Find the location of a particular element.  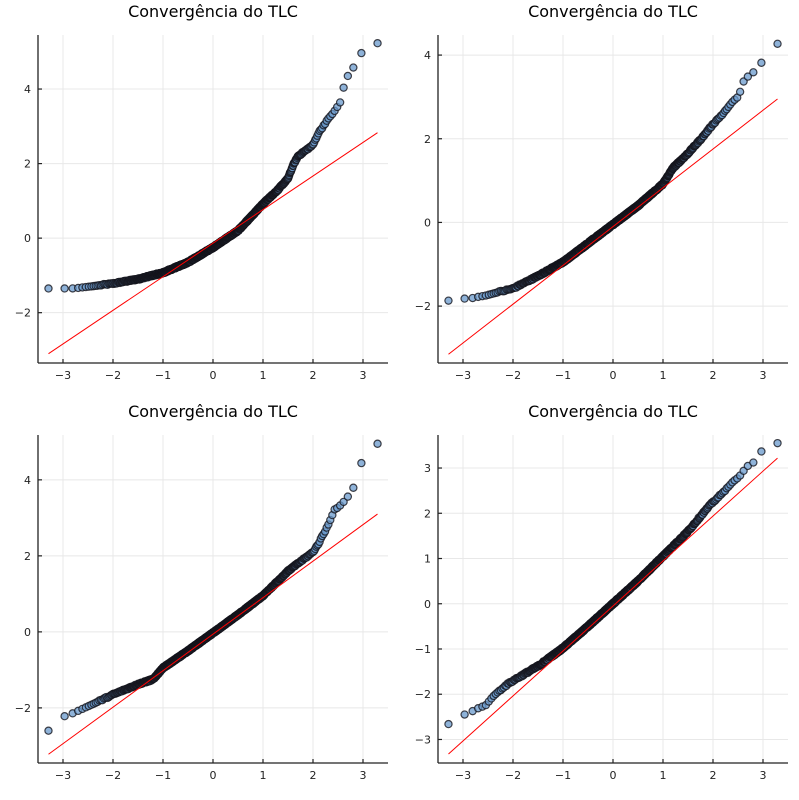

reference-line is located at coordinates (213, 243).